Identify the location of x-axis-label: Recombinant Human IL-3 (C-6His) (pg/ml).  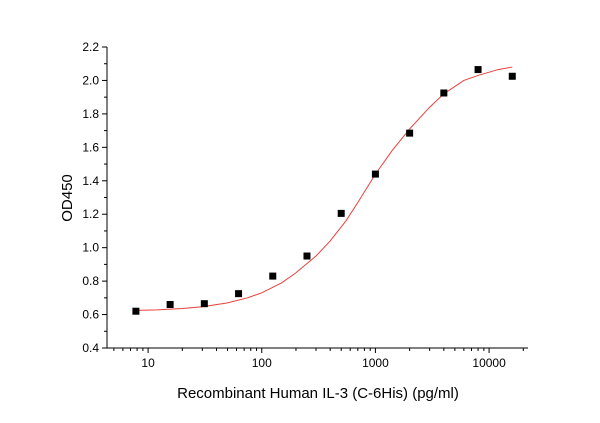
(318, 393).